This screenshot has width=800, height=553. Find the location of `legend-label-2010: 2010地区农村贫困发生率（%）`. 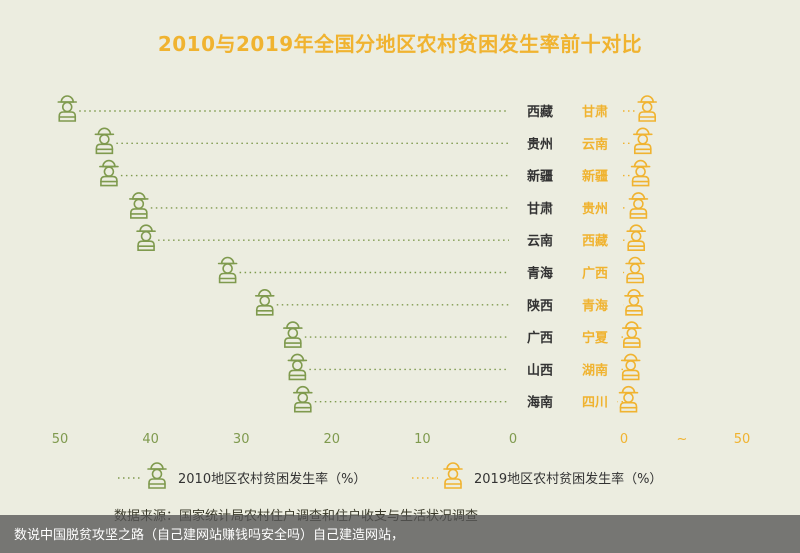

legend-label-2010: 2010地区农村贫困发生率（%） is located at coordinates (272, 479).